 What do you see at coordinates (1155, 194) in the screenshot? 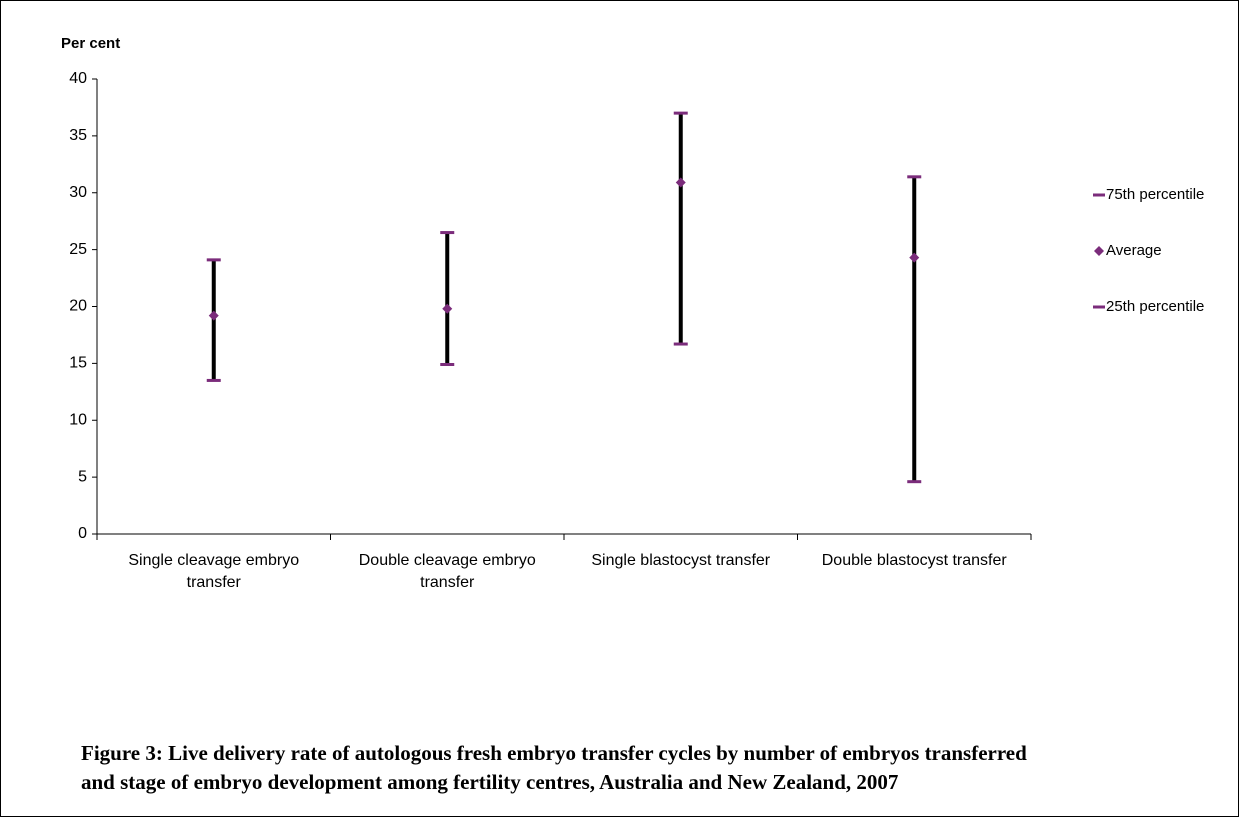
I see `legend-label: 75th percentile` at bounding box center [1155, 194].